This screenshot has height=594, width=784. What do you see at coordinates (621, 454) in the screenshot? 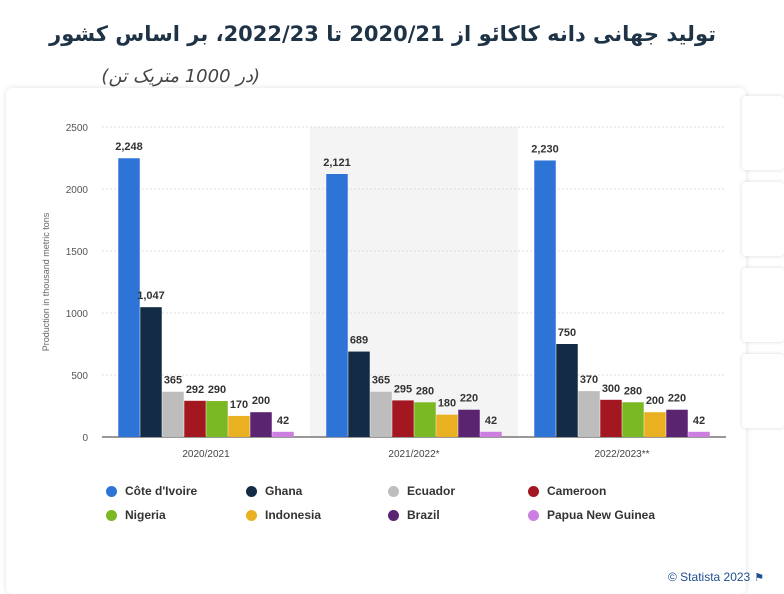
I see `x-tick-label: 2022/2023**` at bounding box center [621, 454].